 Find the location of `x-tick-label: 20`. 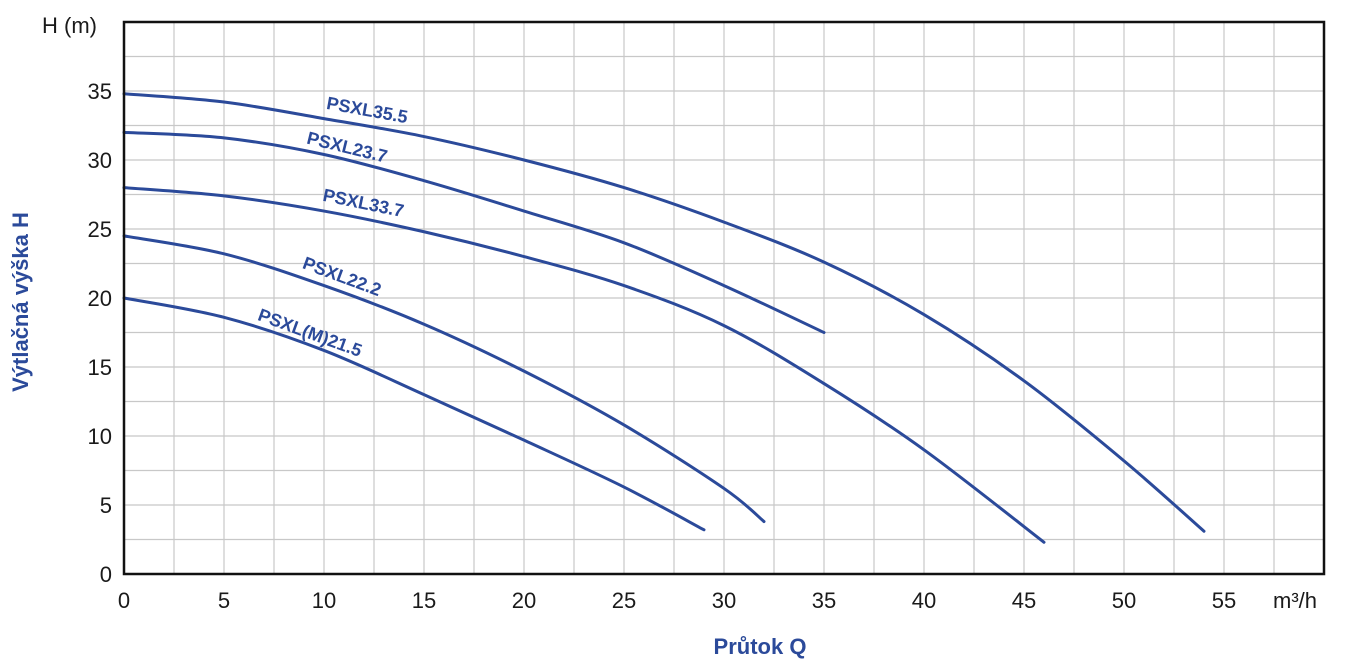

x-tick-label: 20 is located at coordinates (524, 600).